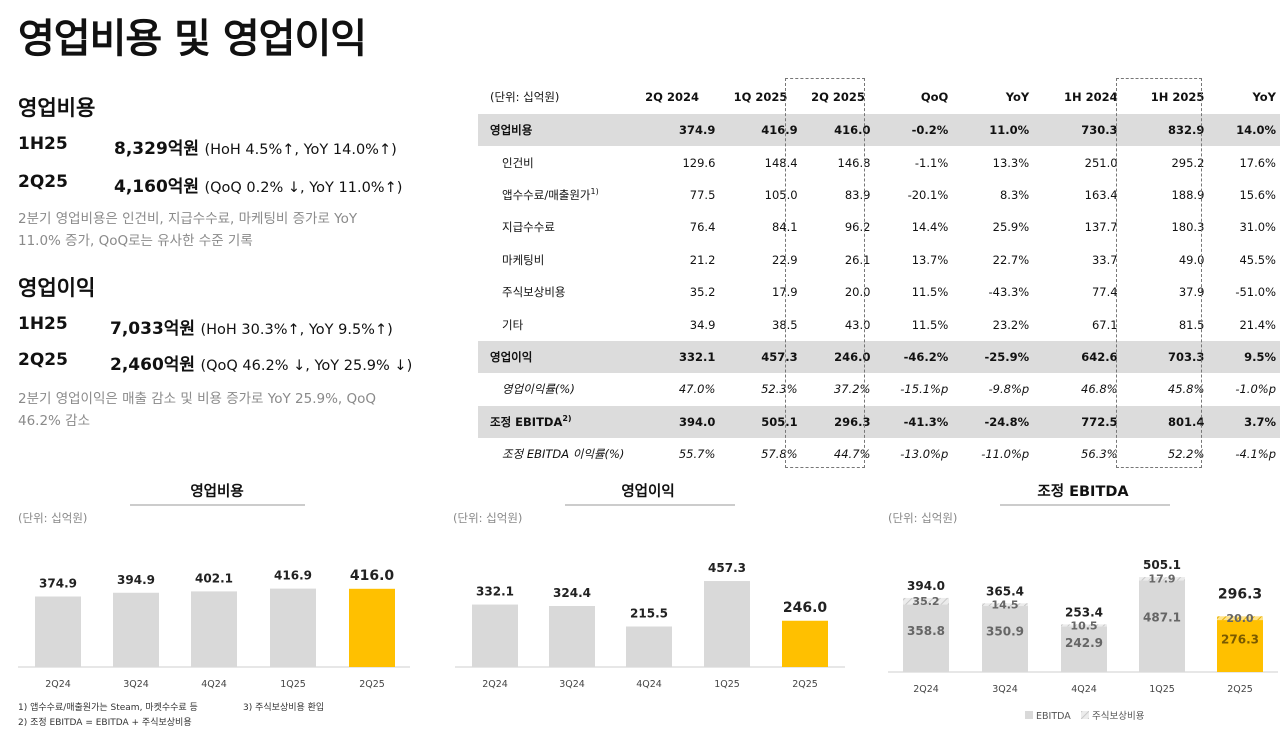 The width and height of the screenshot is (1280, 733). I want to click on table-cell: -15.1%p, so click(924, 389).